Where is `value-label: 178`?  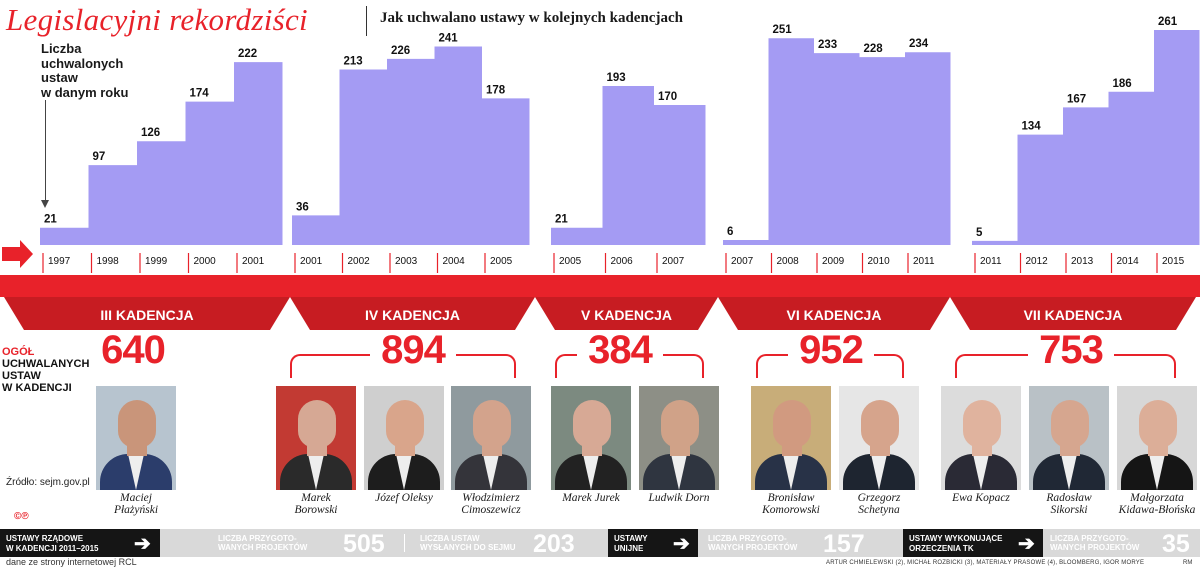
value-label: 178 is located at coordinates (496, 90).